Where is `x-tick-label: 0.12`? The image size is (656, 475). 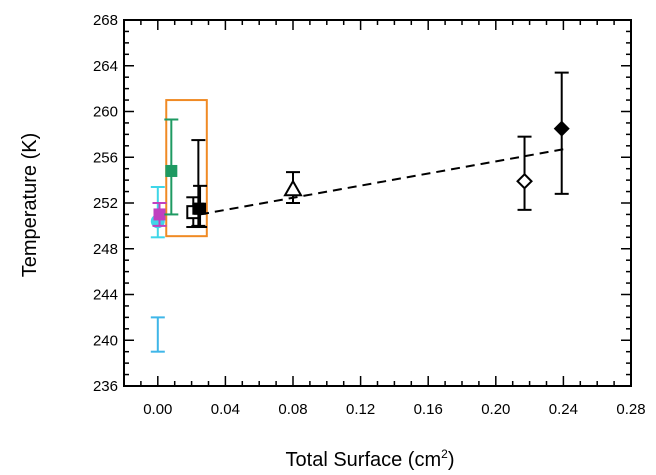
x-tick-label: 0.12 is located at coordinates (360, 409).